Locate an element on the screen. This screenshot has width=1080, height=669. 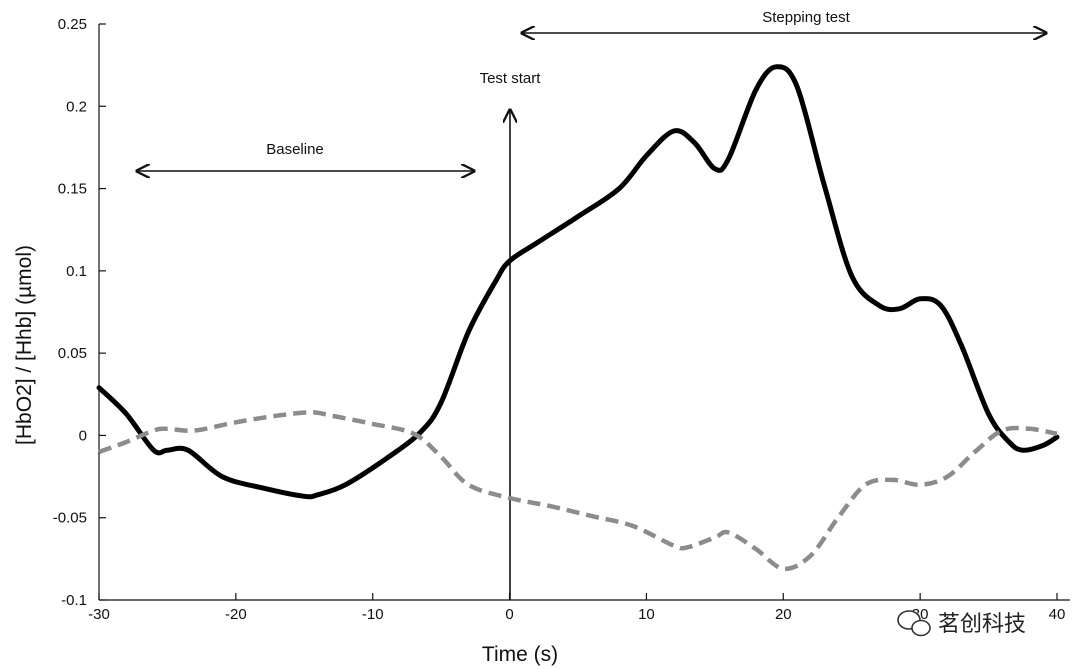
test-start-label: Test start is located at coordinates (511, 78).